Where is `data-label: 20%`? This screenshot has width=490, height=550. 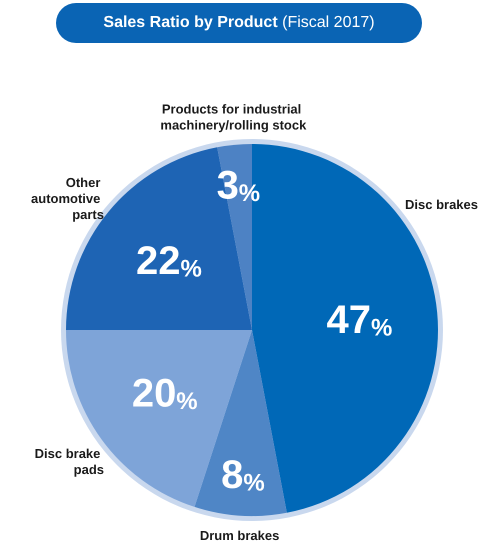
data-label: 20% is located at coordinates (165, 393).